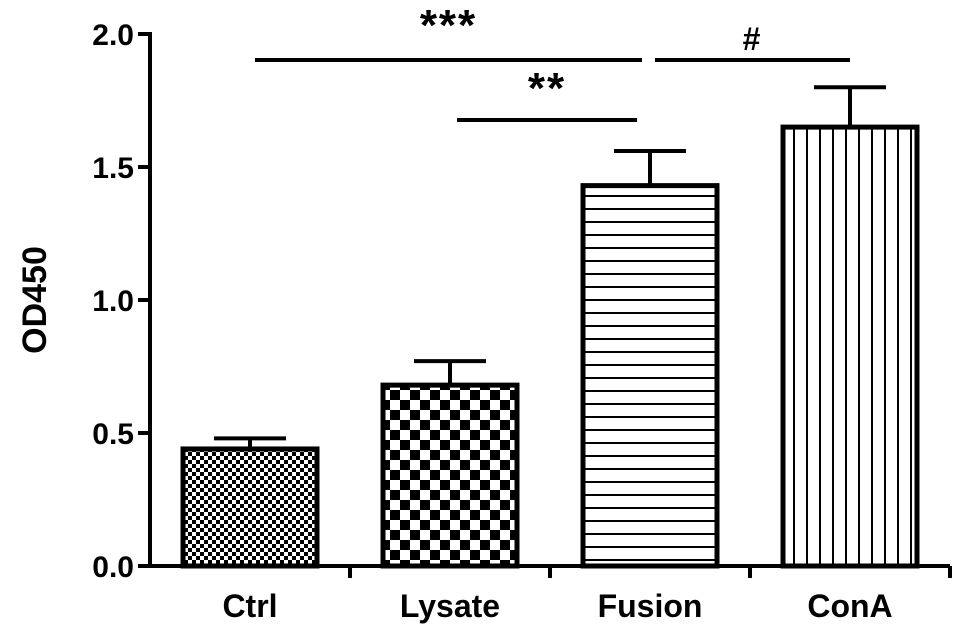  I want to click on x-tick-label: Ctrl, so click(249, 606).